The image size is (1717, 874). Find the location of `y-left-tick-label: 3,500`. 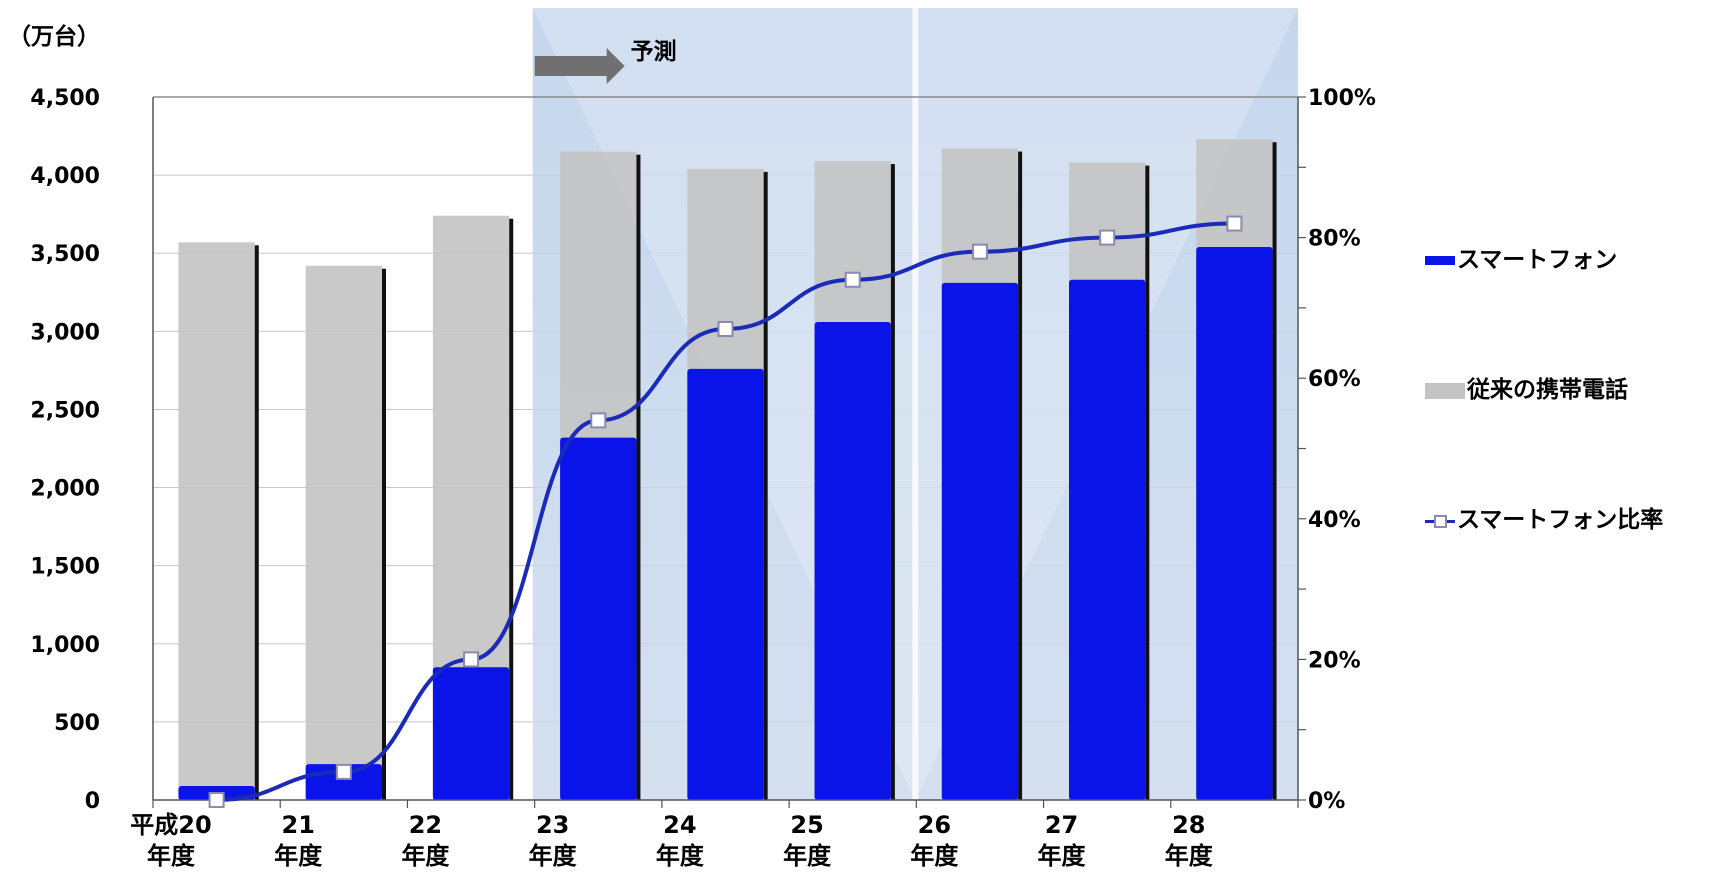

y-left-tick-label: 3,500 is located at coordinates (65, 254).